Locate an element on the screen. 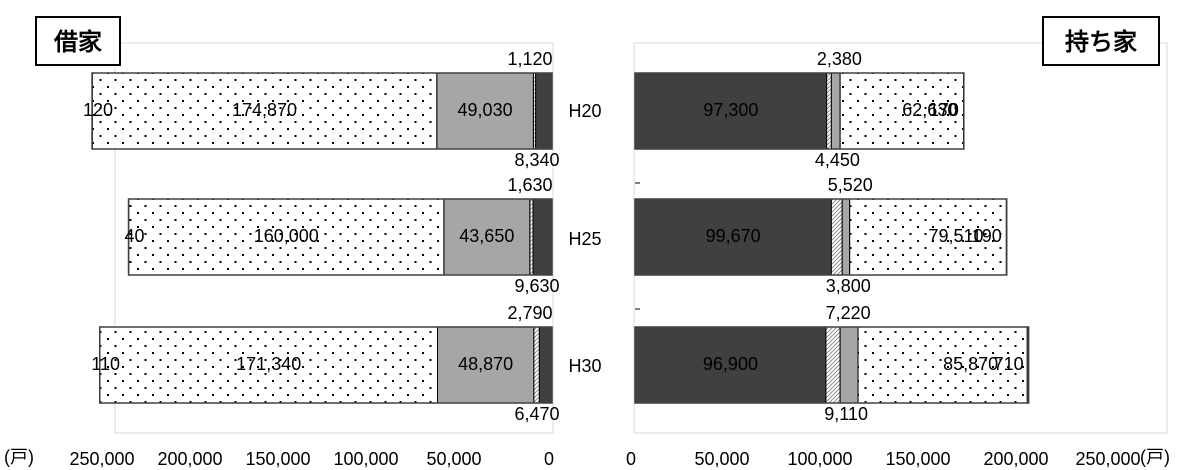 The image size is (1179, 470). right-data-label: 62,630 is located at coordinates (929, 110).